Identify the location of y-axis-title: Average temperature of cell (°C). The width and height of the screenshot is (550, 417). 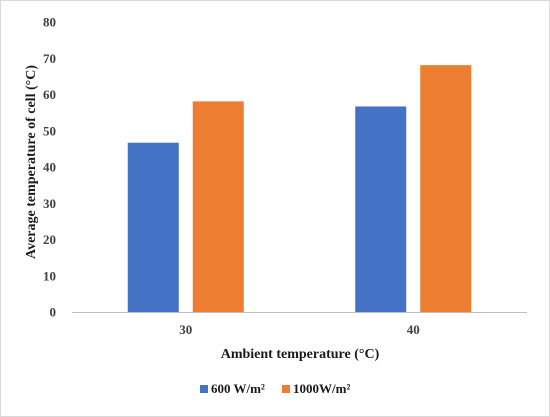
(31, 162).